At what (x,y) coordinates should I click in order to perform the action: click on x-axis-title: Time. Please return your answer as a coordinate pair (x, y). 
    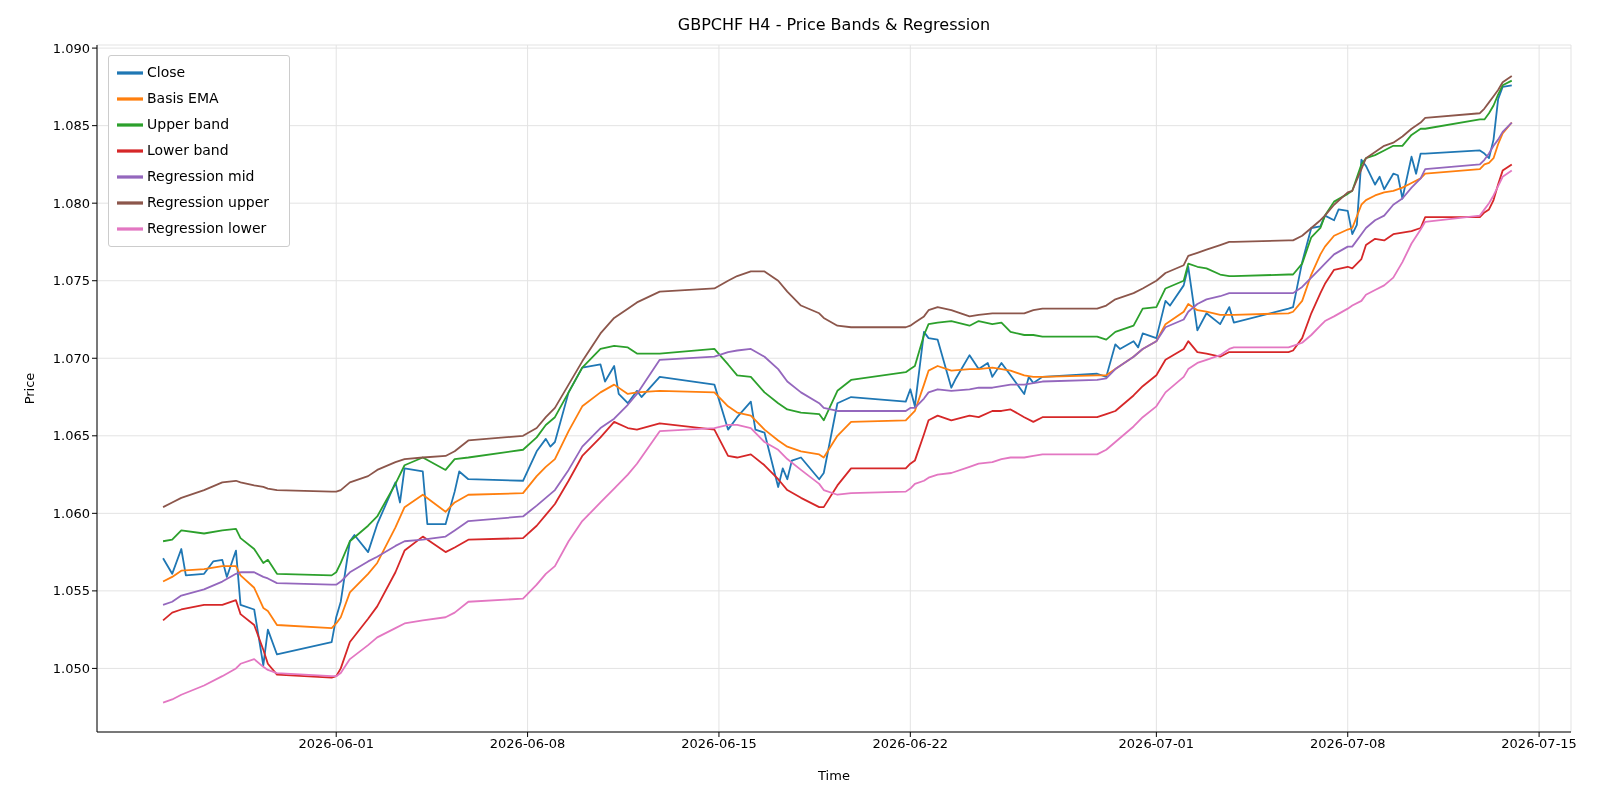
    Looking at the image, I should click on (833, 775).